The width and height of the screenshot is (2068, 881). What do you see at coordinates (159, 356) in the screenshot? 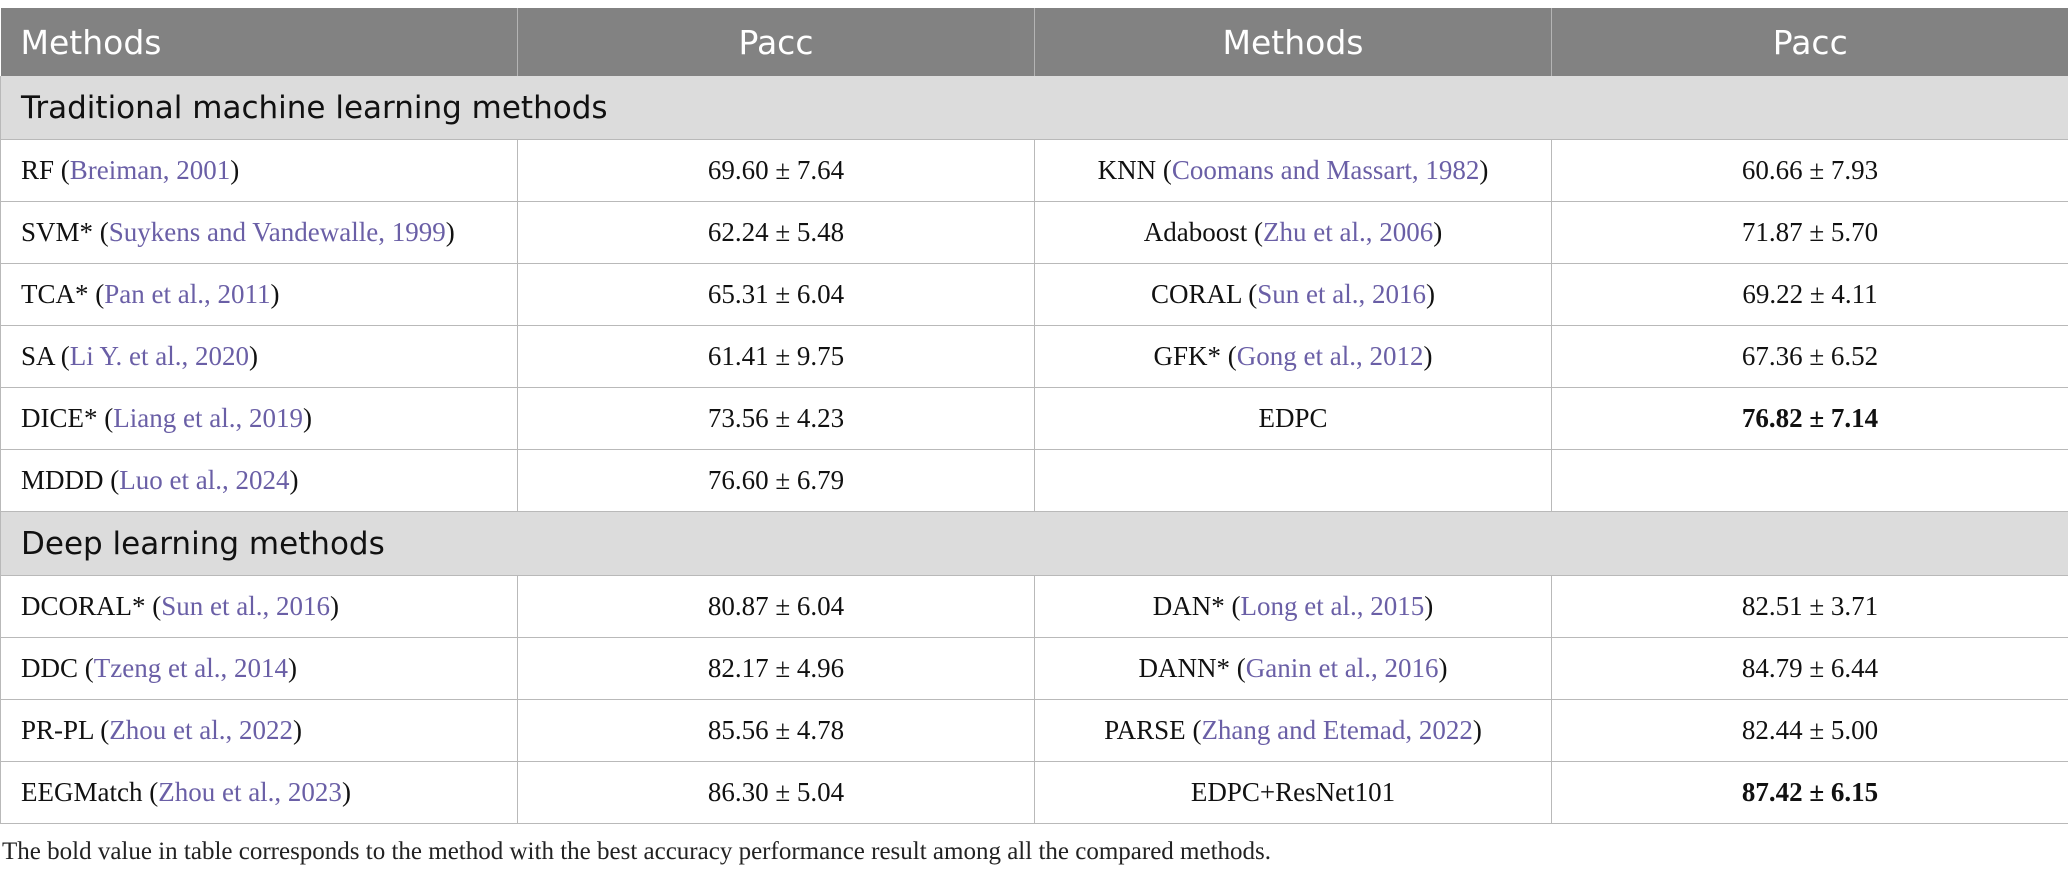
I see `citation-link: Li Y. et al., 2020` at bounding box center [159, 356].